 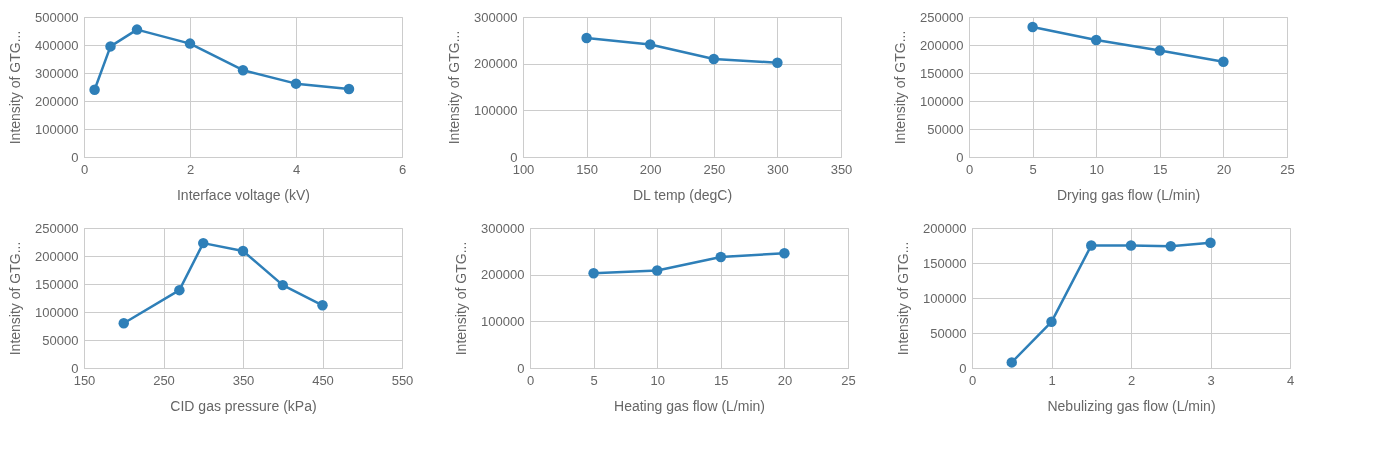 What do you see at coordinates (587, 169) in the screenshot?
I see `x-tick-label: 150` at bounding box center [587, 169].